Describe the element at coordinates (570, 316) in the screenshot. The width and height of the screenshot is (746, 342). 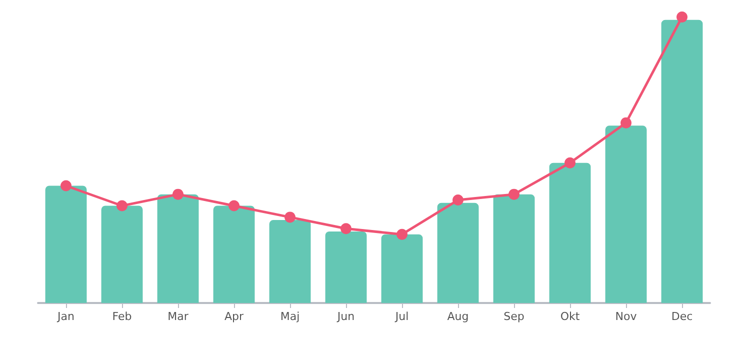
I see `x-tick-label: Okt` at that location.